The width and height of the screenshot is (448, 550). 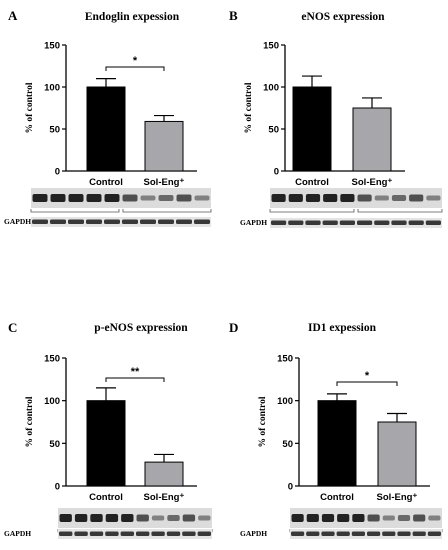 I want to click on panel-title: eNOS expression, so click(x=343, y=17).